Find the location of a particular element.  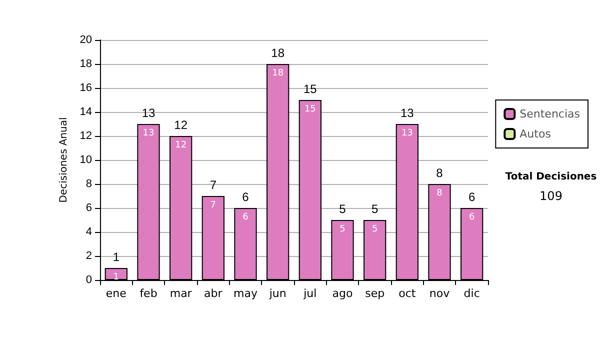

y-tick-label: 14 is located at coordinates (86, 112).